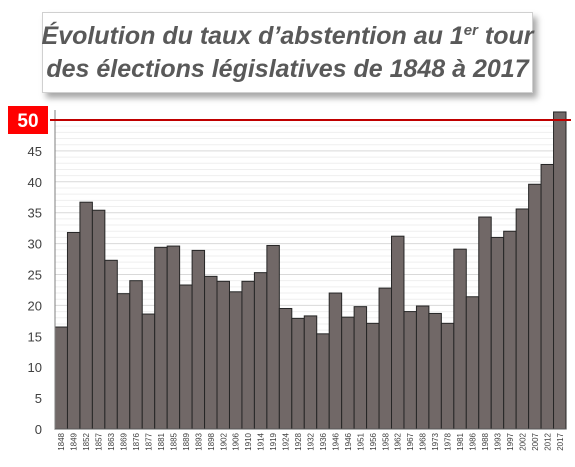  What do you see at coordinates (423, 441) in the screenshot?
I see `x-tick-label: 1968` at bounding box center [423, 441].